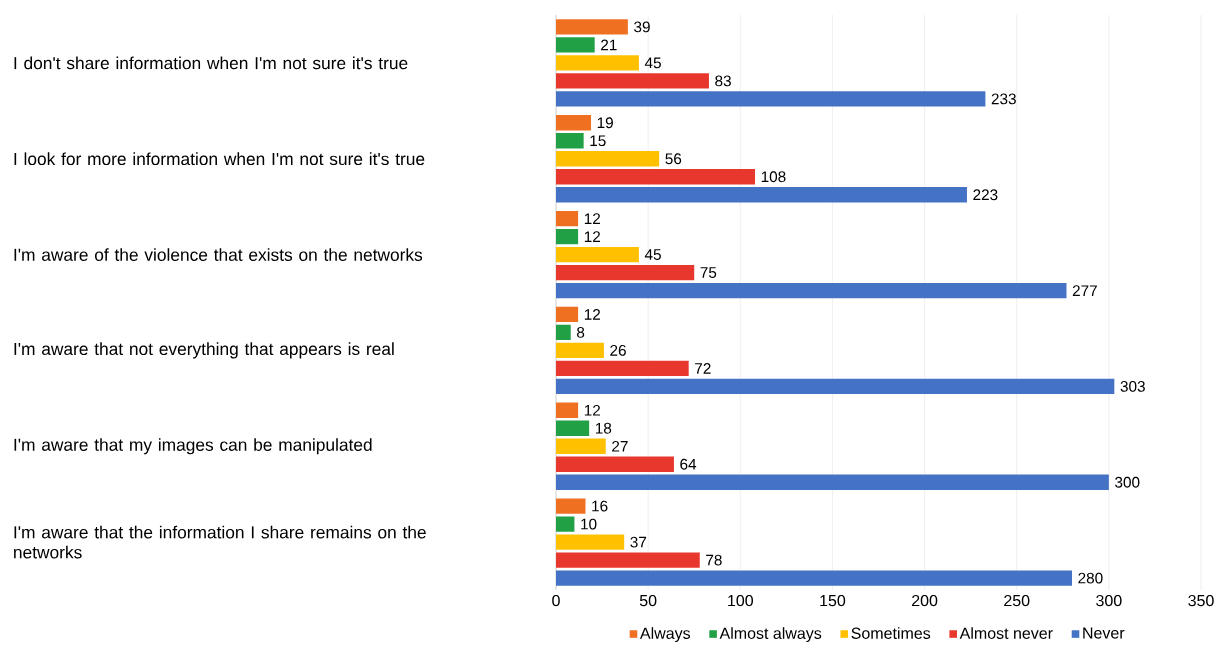 The width and height of the screenshot is (1227, 650). What do you see at coordinates (723, 81) in the screenshot?
I see `data-label: 83` at bounding box center [723, 81].